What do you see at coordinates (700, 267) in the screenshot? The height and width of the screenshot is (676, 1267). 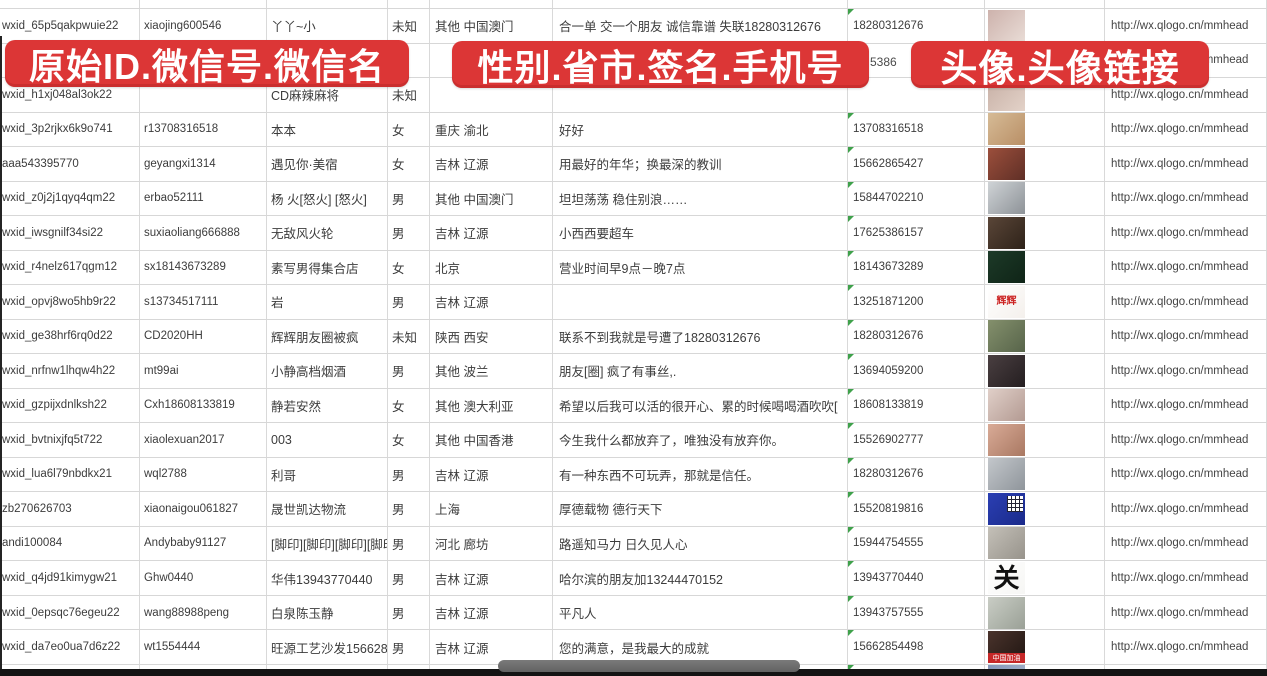 I see `cell-signature: 营业时间早9点－晚7点` at bounding box center [700, 267].